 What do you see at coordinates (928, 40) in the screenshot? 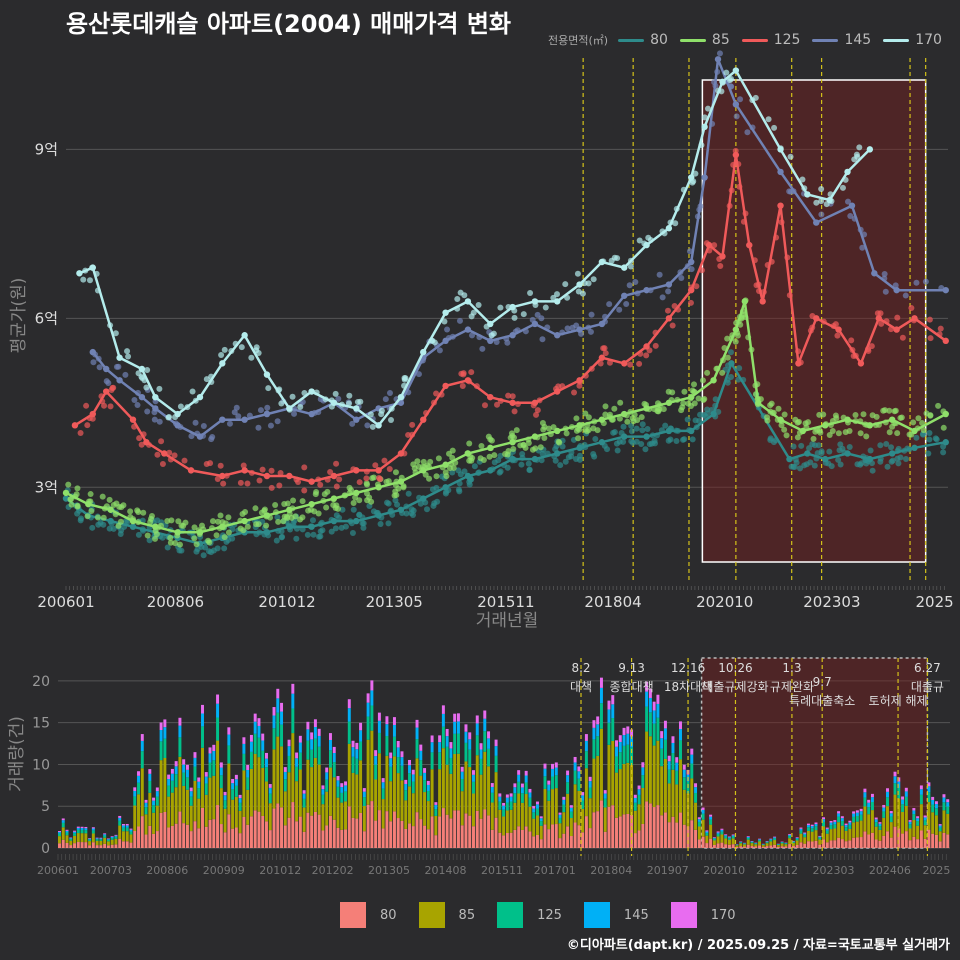
I see `legend-item-label: 170` at bounding box center [928, 40].